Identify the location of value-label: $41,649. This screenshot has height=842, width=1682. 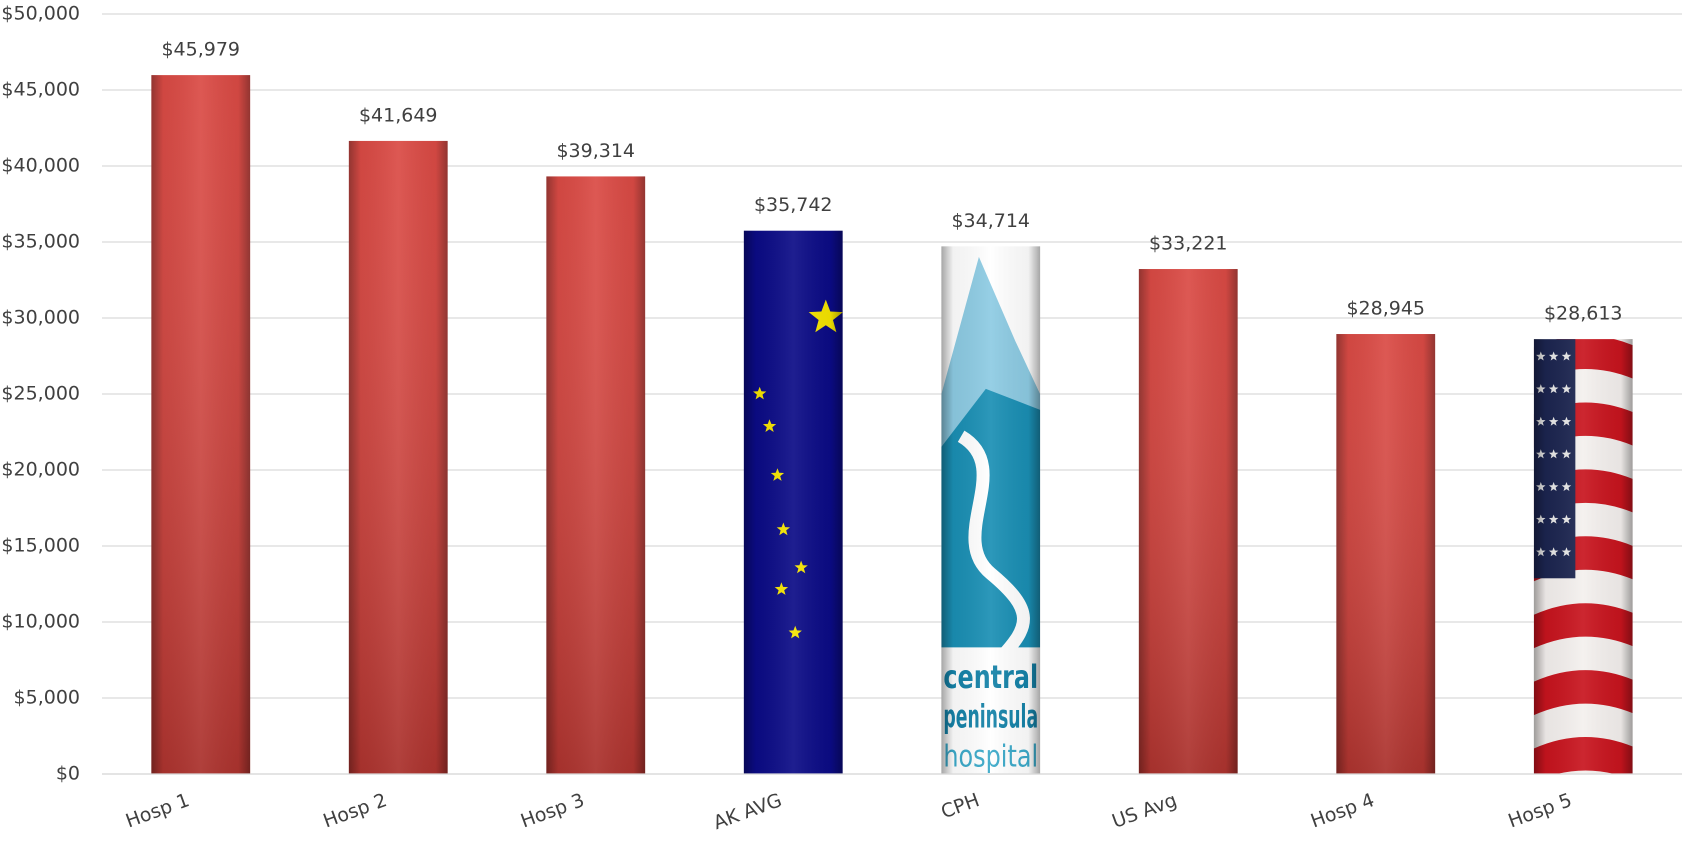
(398, 115).